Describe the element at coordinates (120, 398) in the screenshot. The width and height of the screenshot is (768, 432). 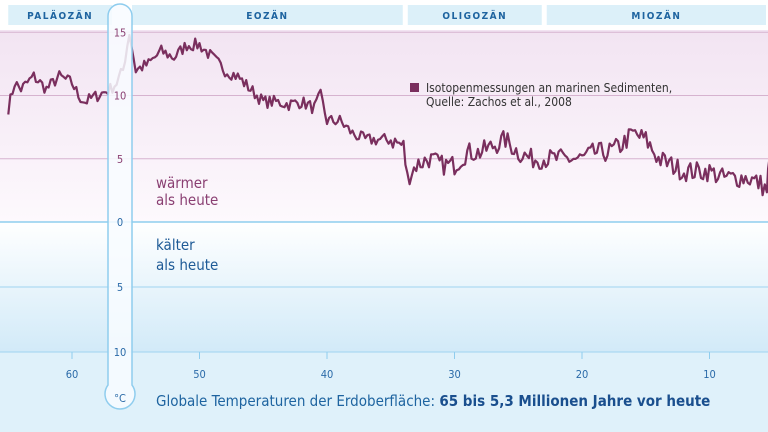
I see `unit-label: °C` at that location.